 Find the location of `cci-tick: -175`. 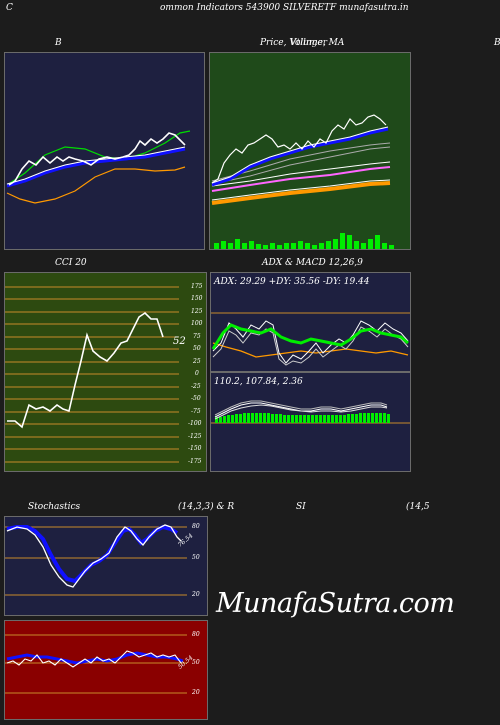

cci-tick: -175 is located at coordinates (195, 461).